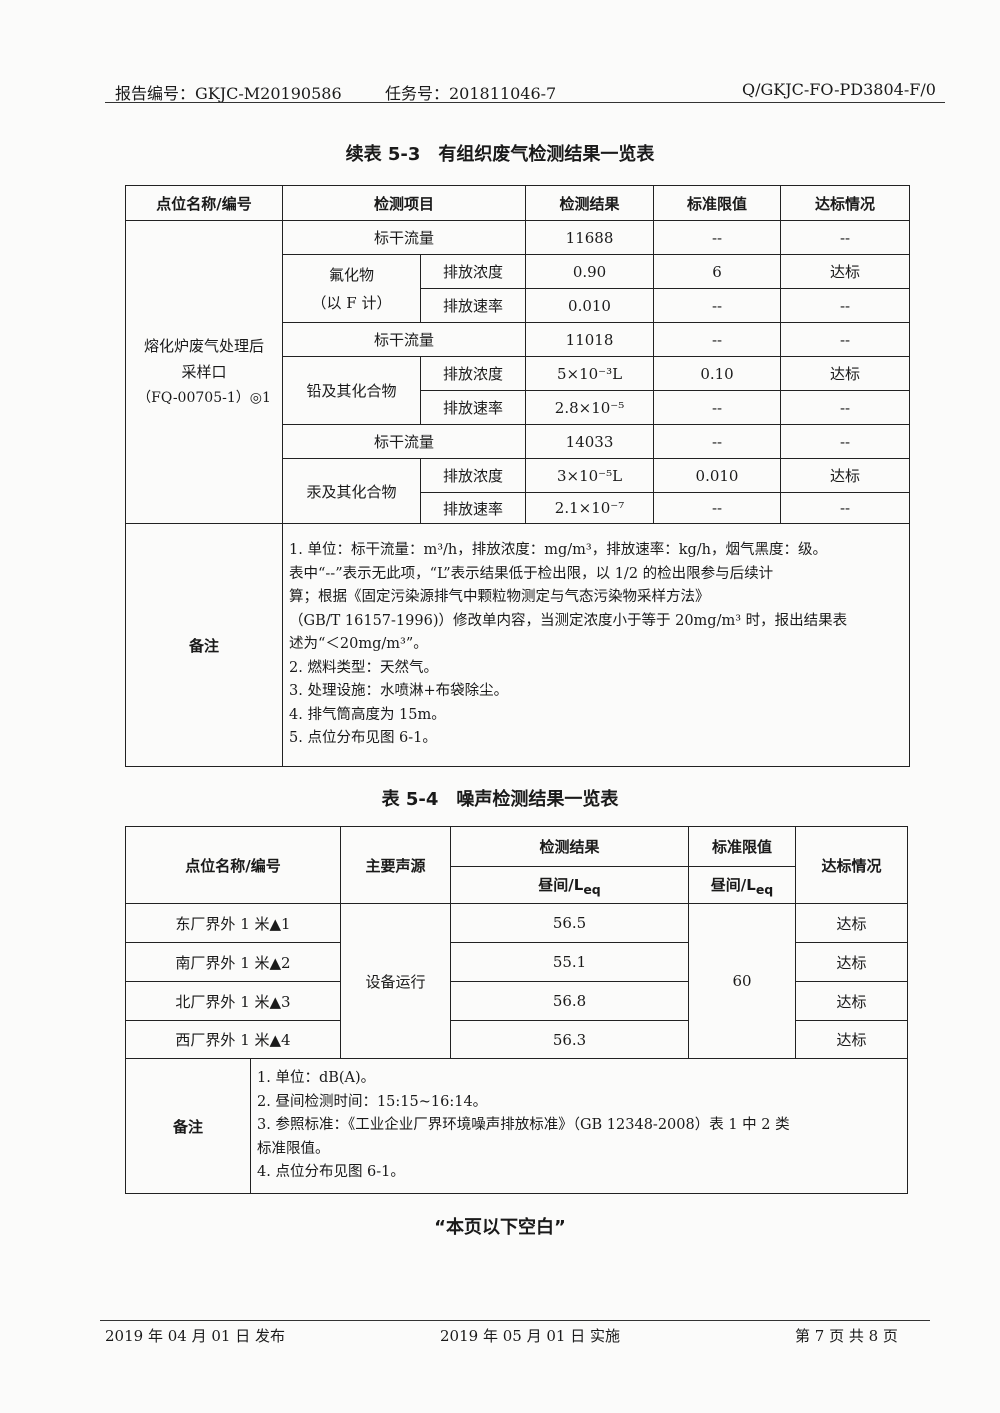 The image size is (1000, 1413). I want to click on note-line: 2. 燃料类型：天然气。, so click(363, 667).